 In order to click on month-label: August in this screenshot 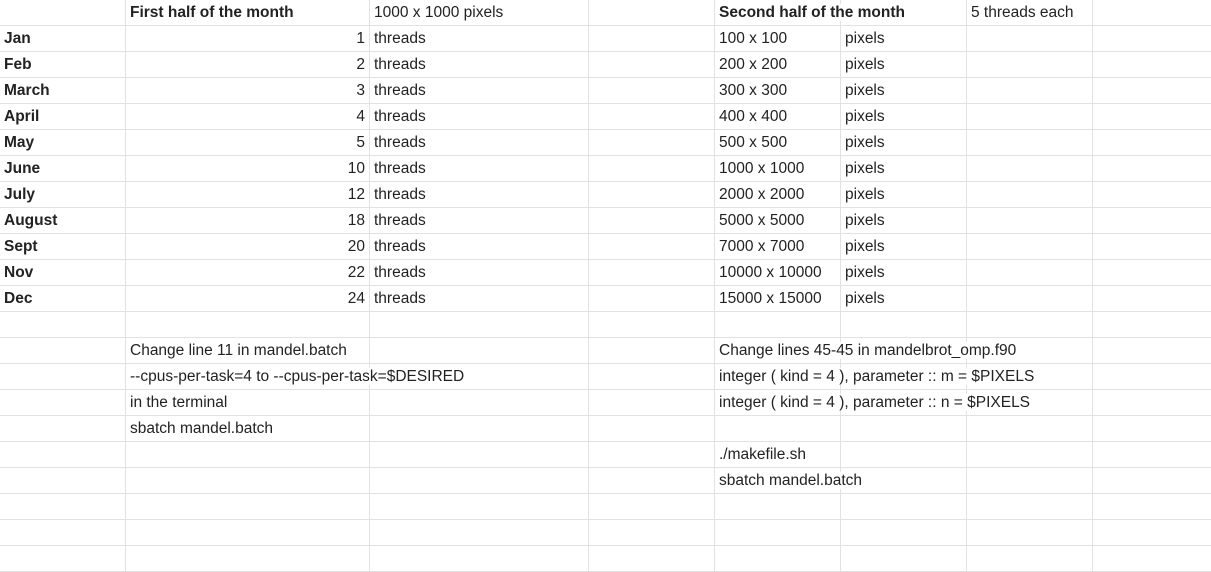, I will do `click(63, 221)`.